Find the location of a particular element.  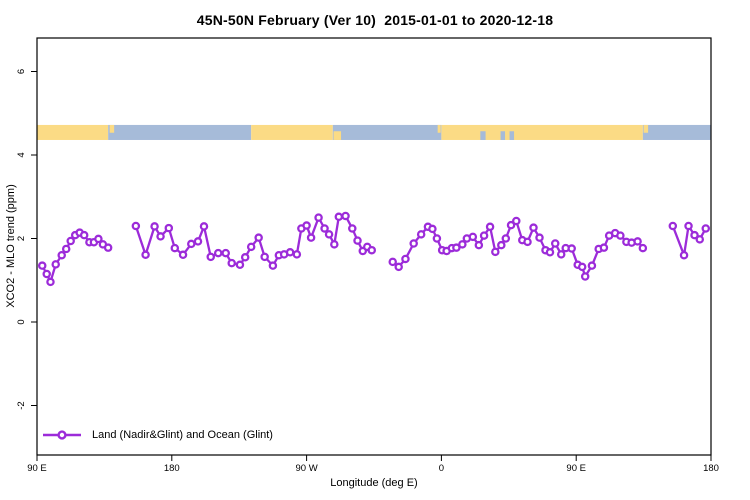

x-axis-label: Longitude (deg E) is located at coordinates (374, 483).